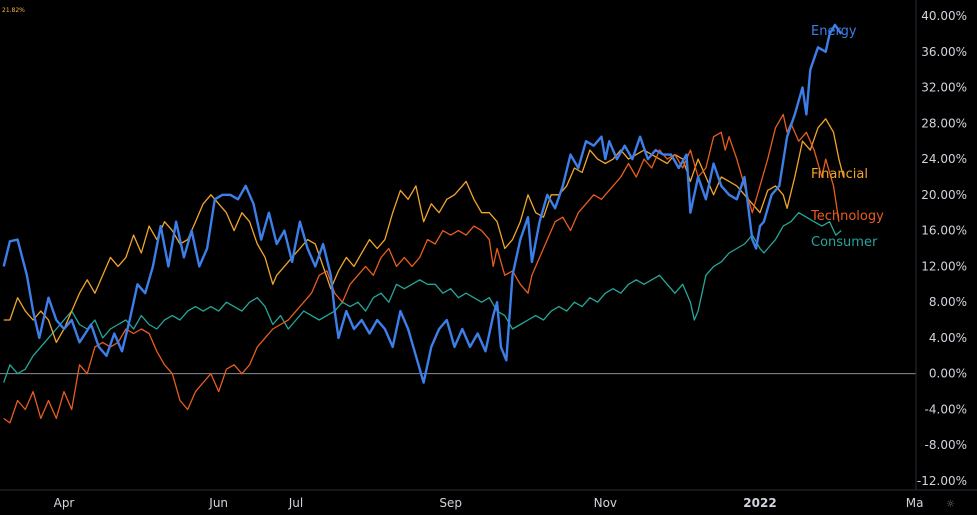 Image resolution: width=977 pixels, height=515 pixels. What do you see at coordinates (847, 216) in the screenshot?
I see `technology-label: Technology` at bounding box center [847, 216].